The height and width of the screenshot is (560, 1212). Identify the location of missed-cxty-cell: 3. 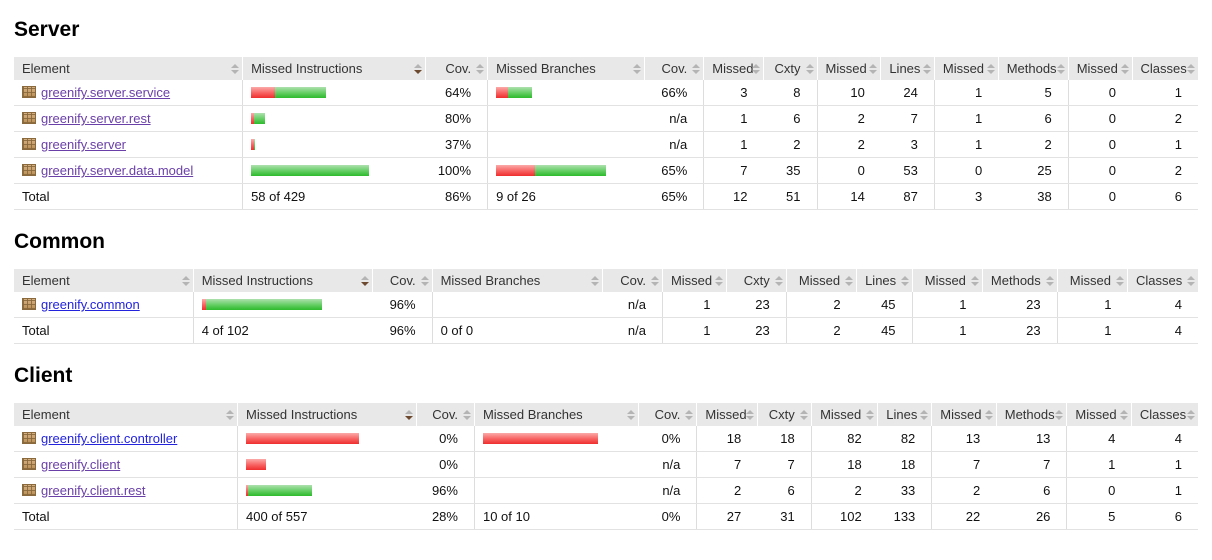
(733, 93).